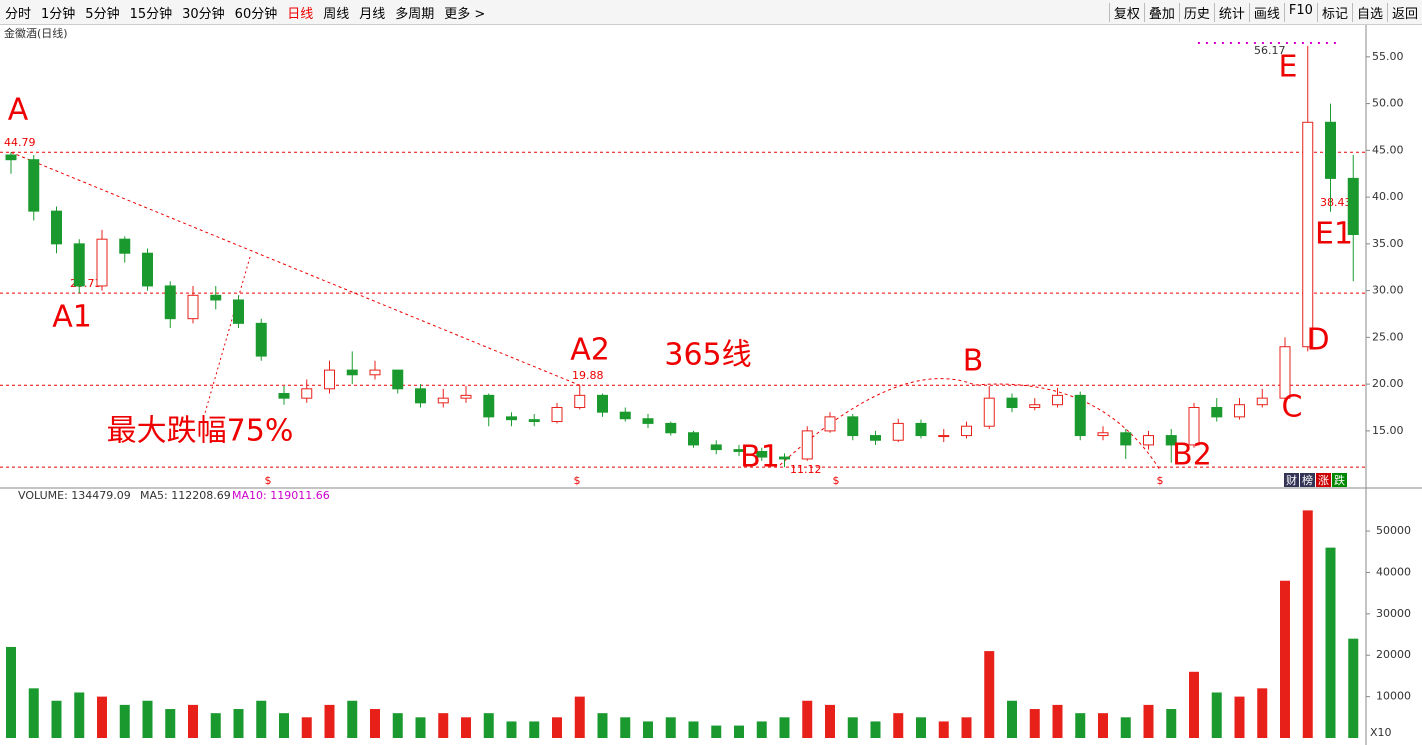 The image size is (1422, 745). I want to click on y-tick-label: 35.00, so click(1388, 243).